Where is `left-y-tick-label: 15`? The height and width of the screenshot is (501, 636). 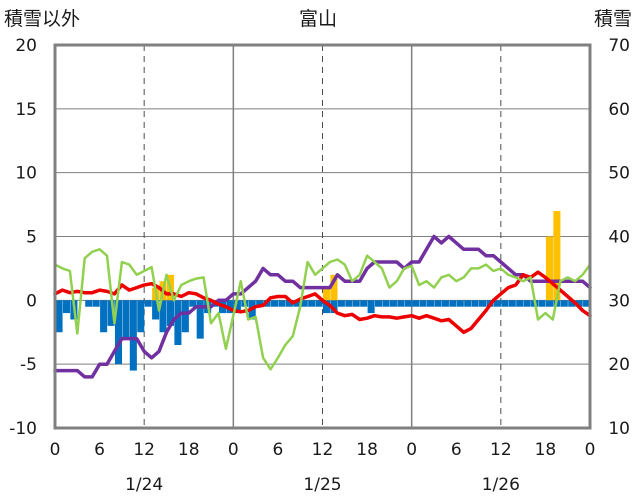 left-y-tick-label: 15 is located at coordinates (26, 110).